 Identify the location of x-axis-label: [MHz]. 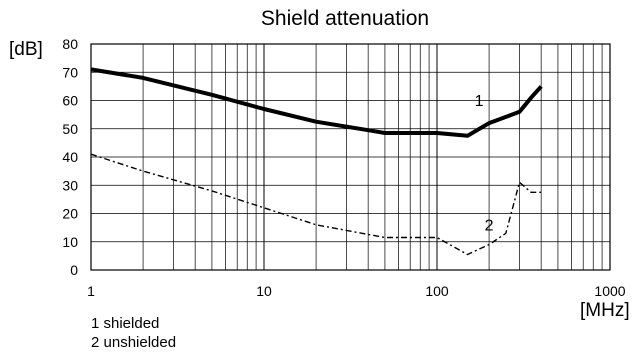
(605, 310).